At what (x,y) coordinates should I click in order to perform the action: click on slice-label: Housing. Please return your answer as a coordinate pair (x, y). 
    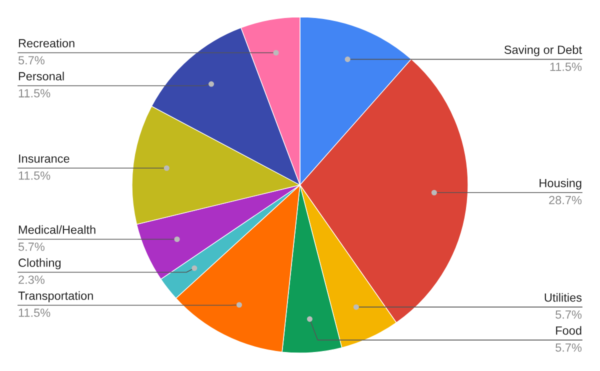
    Looking at the image, I should click on (561, 184).